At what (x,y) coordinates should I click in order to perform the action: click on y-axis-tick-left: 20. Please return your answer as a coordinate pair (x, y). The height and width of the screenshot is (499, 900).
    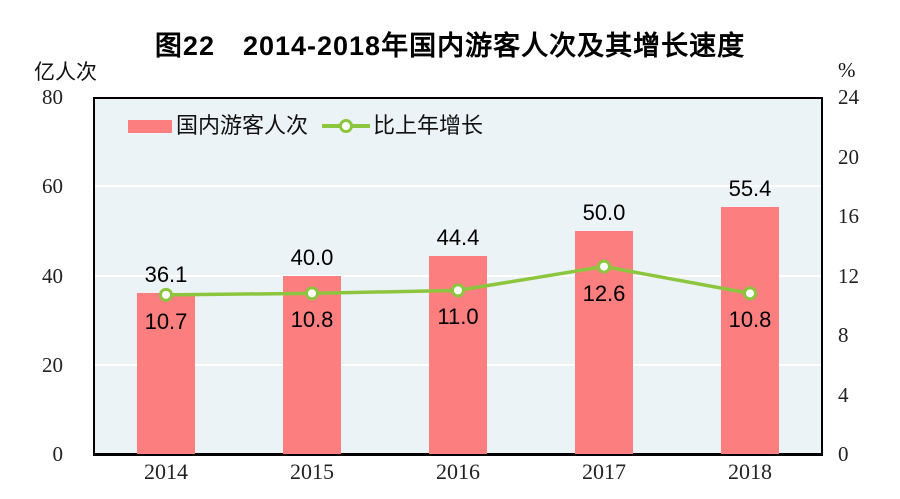
    Looking at the image, I should click on (52, 364).